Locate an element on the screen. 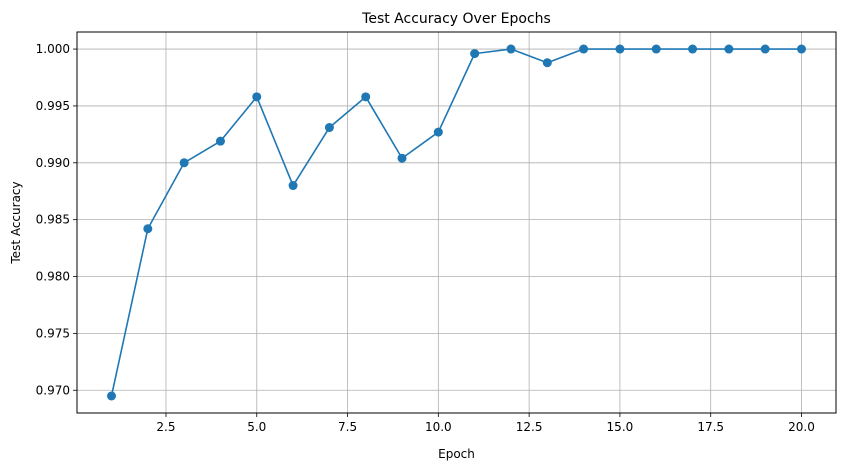 This screenshot has height=470, width=863. y-tick-label: 0.970 is located at coordinates (53, 390).